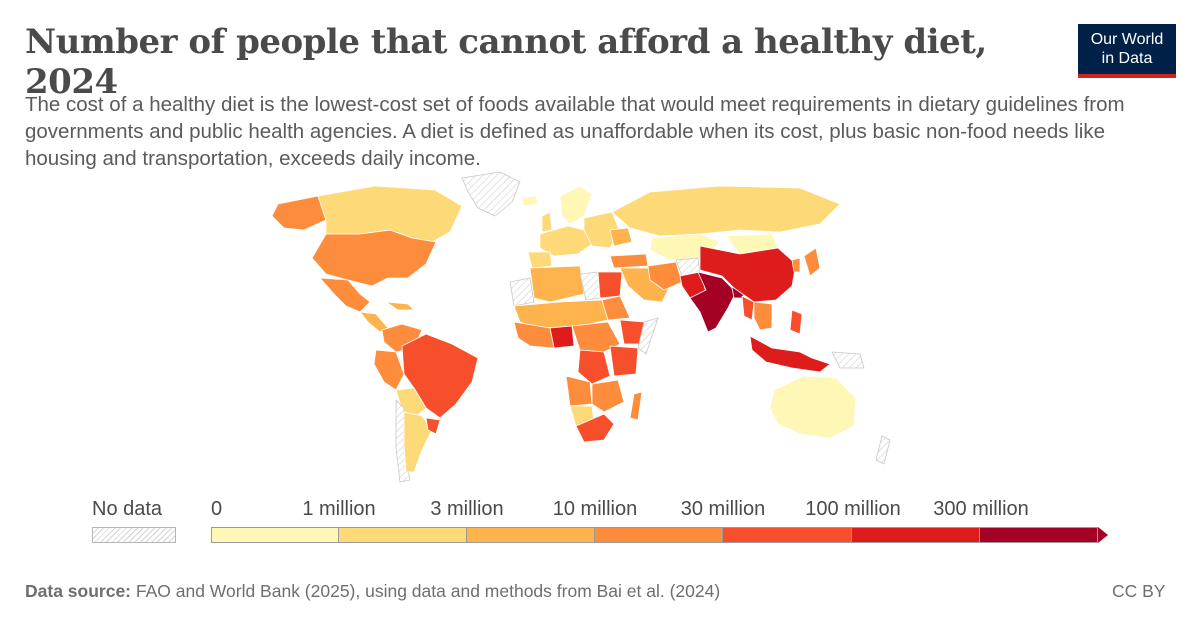 The width and height of the screenshot is (1200, 627). What do you see at coordinates (530, 201) in the screenshot?
I see `map-region-iceland` at bounding box center [530, 201].